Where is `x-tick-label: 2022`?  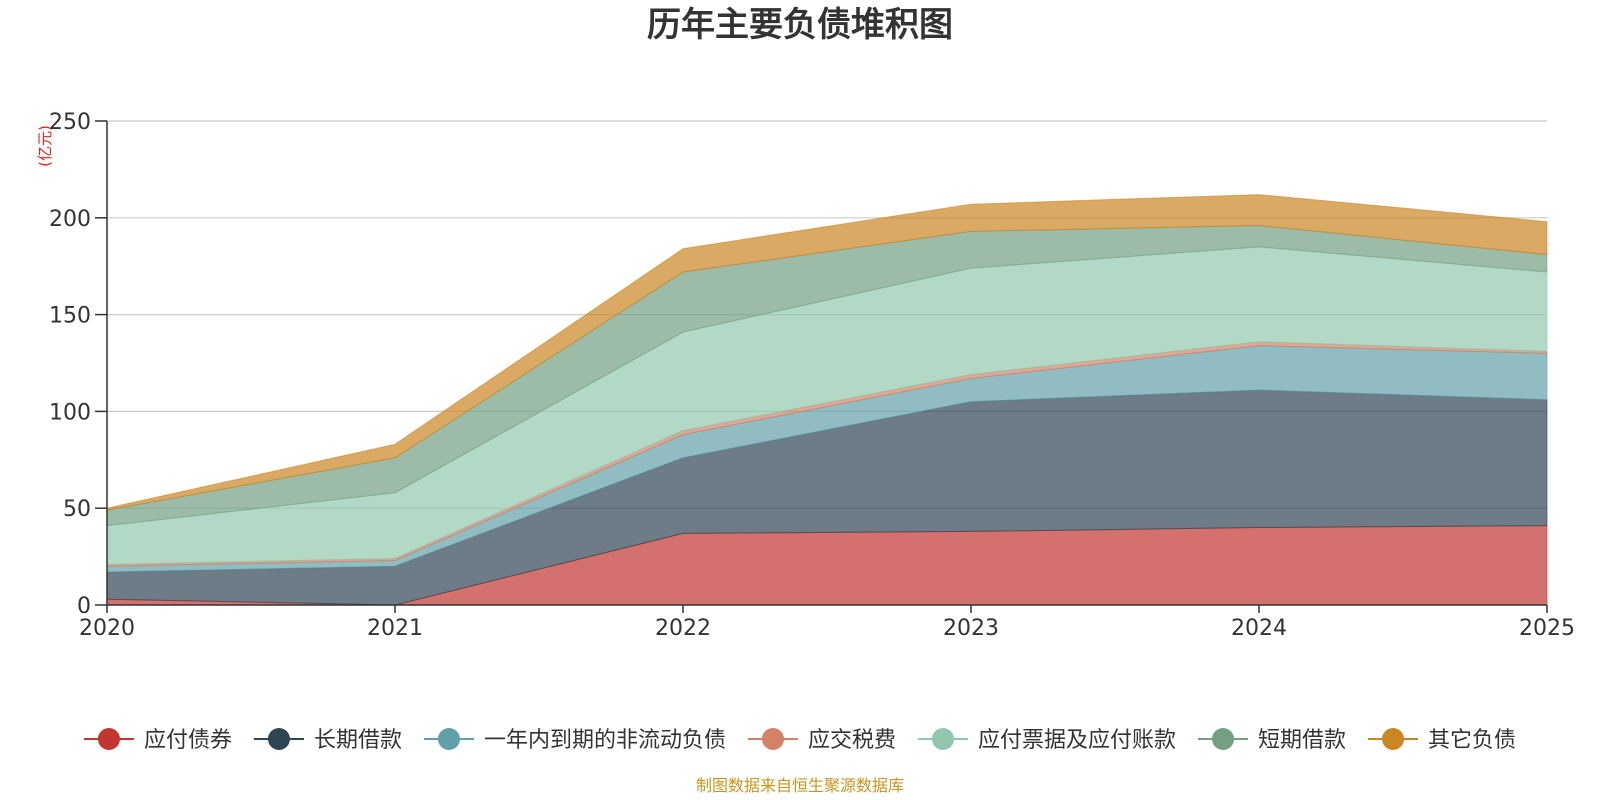
x-tick-label: 2022 is located at coordinates (683, 628).